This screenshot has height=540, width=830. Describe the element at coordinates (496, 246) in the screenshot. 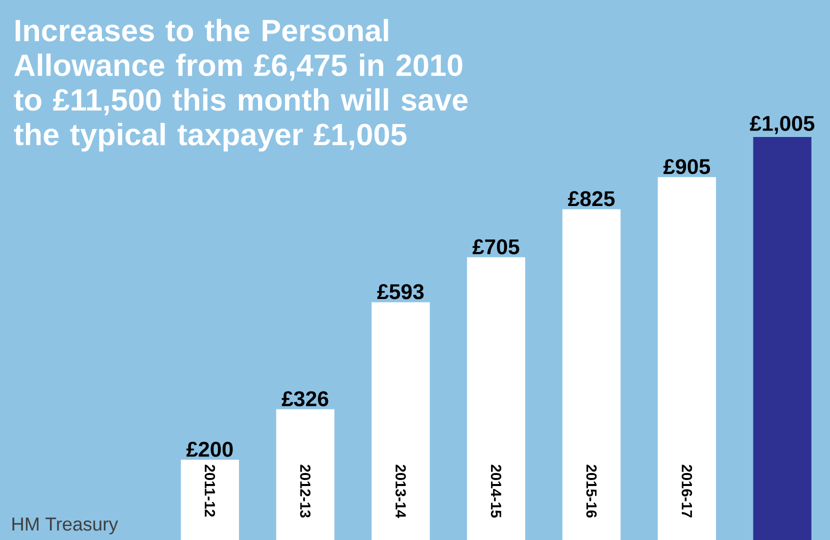

I see `data-label: £705` at that location.